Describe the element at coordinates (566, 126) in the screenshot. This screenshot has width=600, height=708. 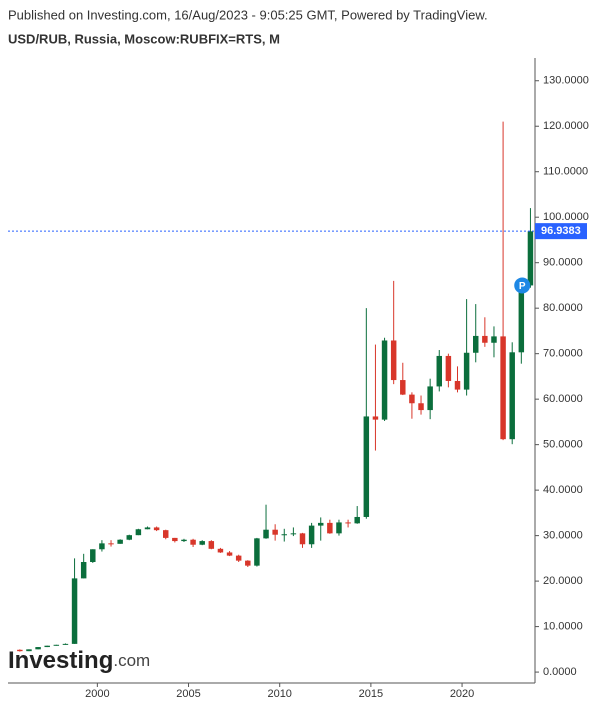
I see `y-tick-label: 120.0000` at that location.